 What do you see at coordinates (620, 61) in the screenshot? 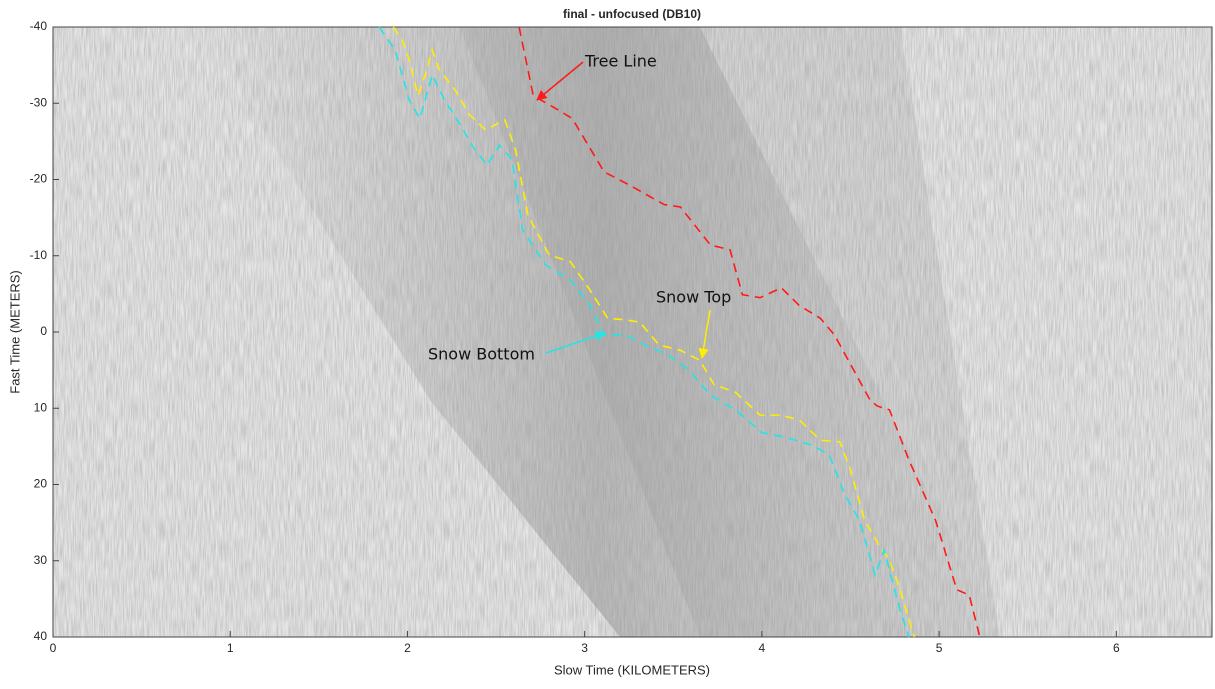
I see `annotation: Tree Line` at bounding box center [620, 61].